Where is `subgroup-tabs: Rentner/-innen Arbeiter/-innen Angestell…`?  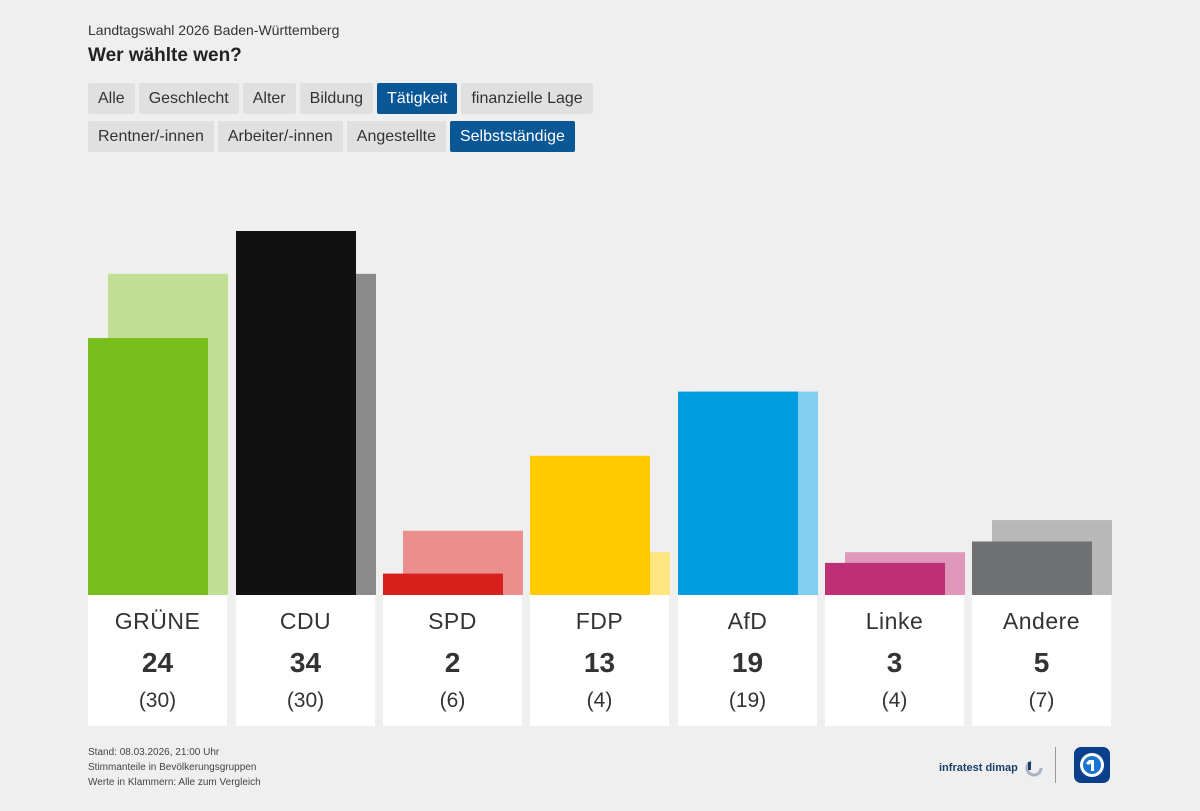
subgroup-tabs: Rentner/-innen Arbeiter/-innen Angestell… is located at coordinates (331, 136).